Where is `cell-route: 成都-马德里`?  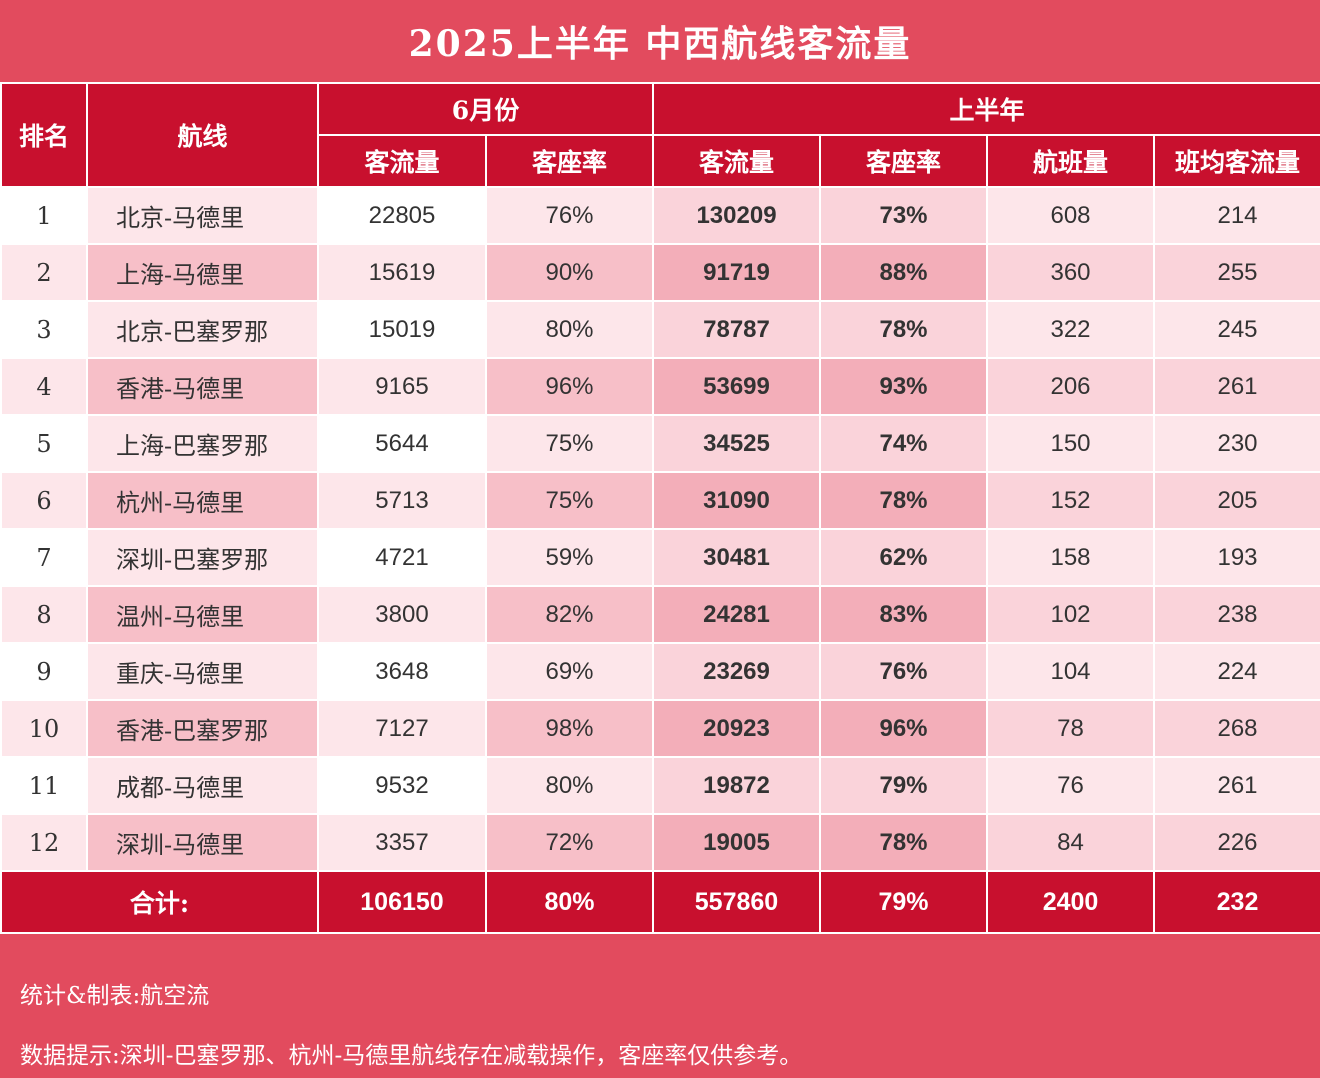
cell-route: 成都-马德里 is located at coordinates (202, 785).